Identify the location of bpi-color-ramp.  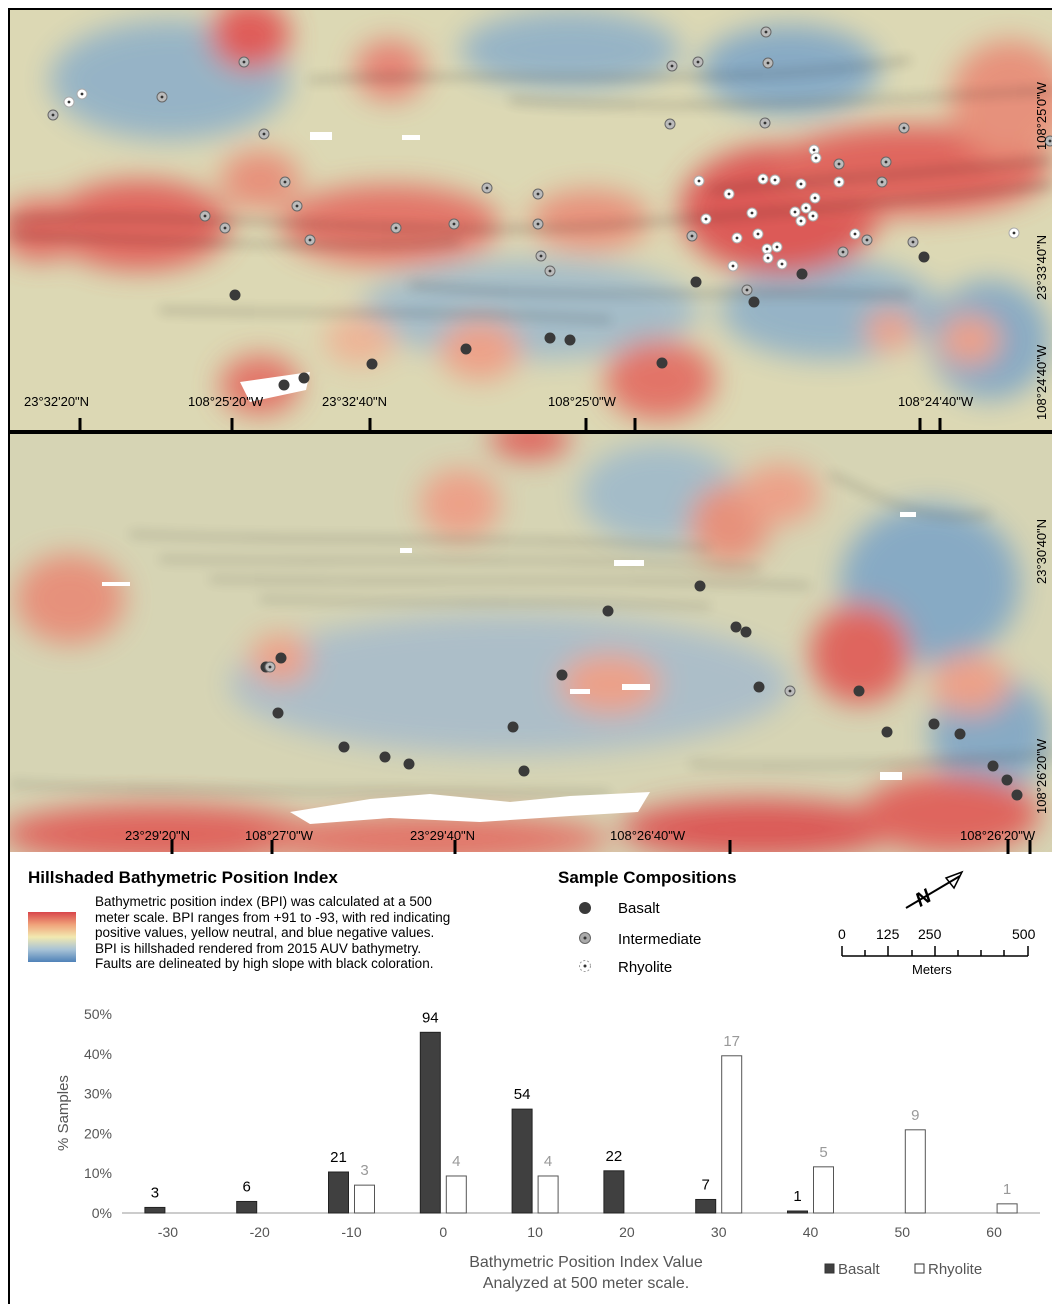
(52, 937).